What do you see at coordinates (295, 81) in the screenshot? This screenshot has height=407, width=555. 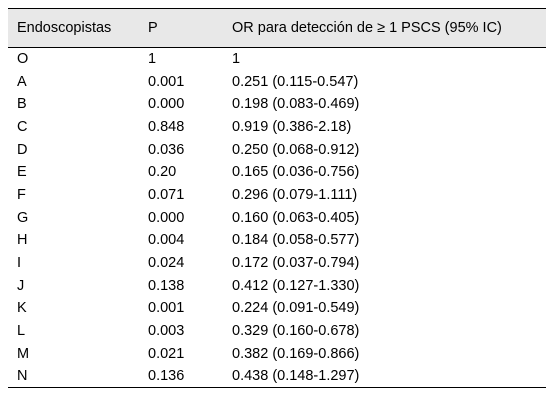 I see `cell-odds-ratio: 0.251 (0.115-0.547)` at bounding box center [295, 81].